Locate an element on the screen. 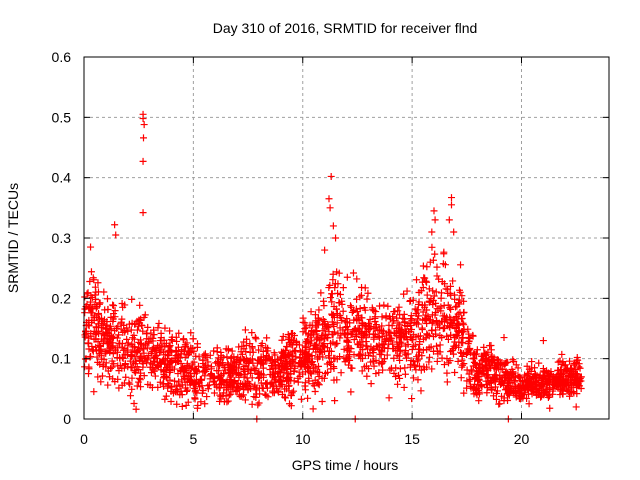  x-tick-label: 0 is located at coordinates (84, 439).